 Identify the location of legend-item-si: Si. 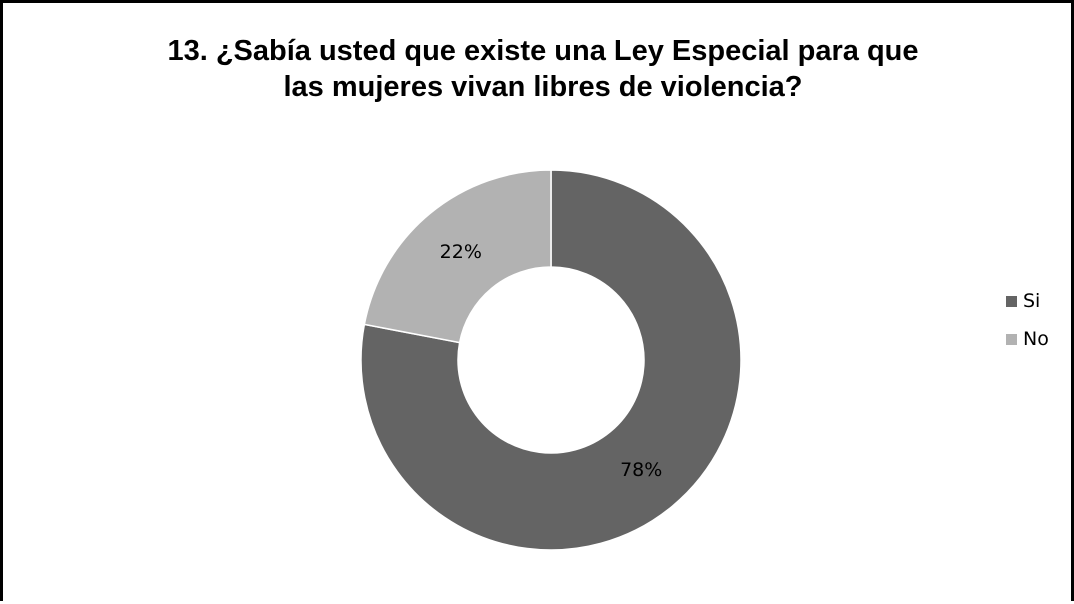
(1027, 301).